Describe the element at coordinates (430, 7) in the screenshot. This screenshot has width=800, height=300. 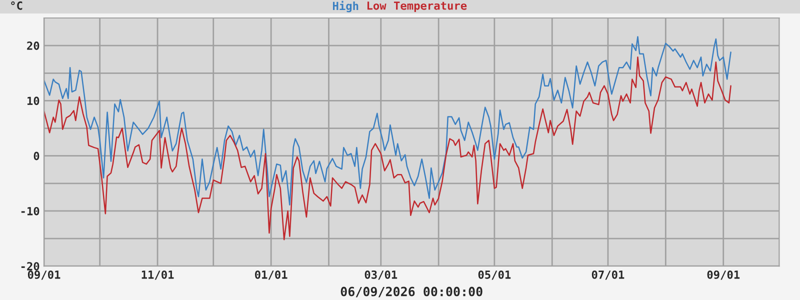
I see `chart-title: Temperature` at that location.